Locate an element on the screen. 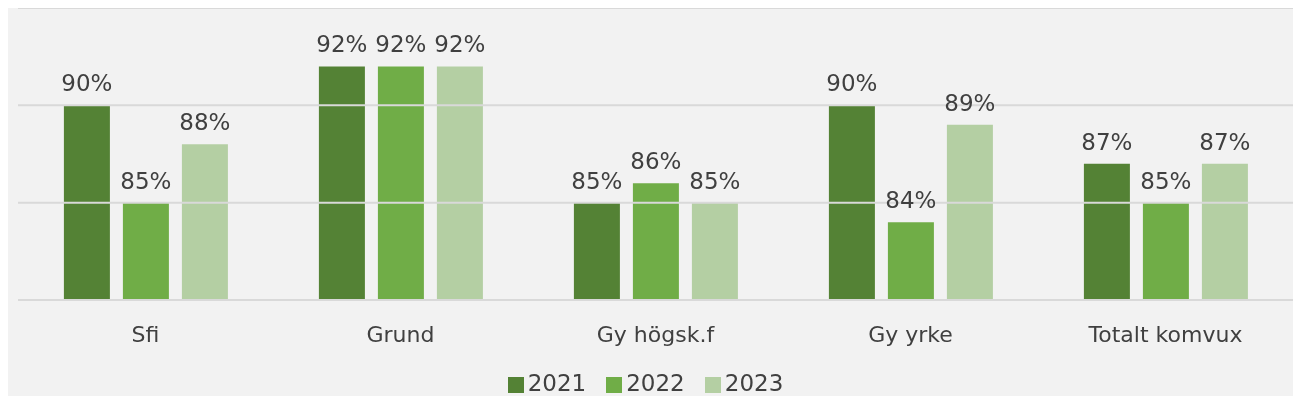  data-label: 89% is located at coordinates (970, 102).